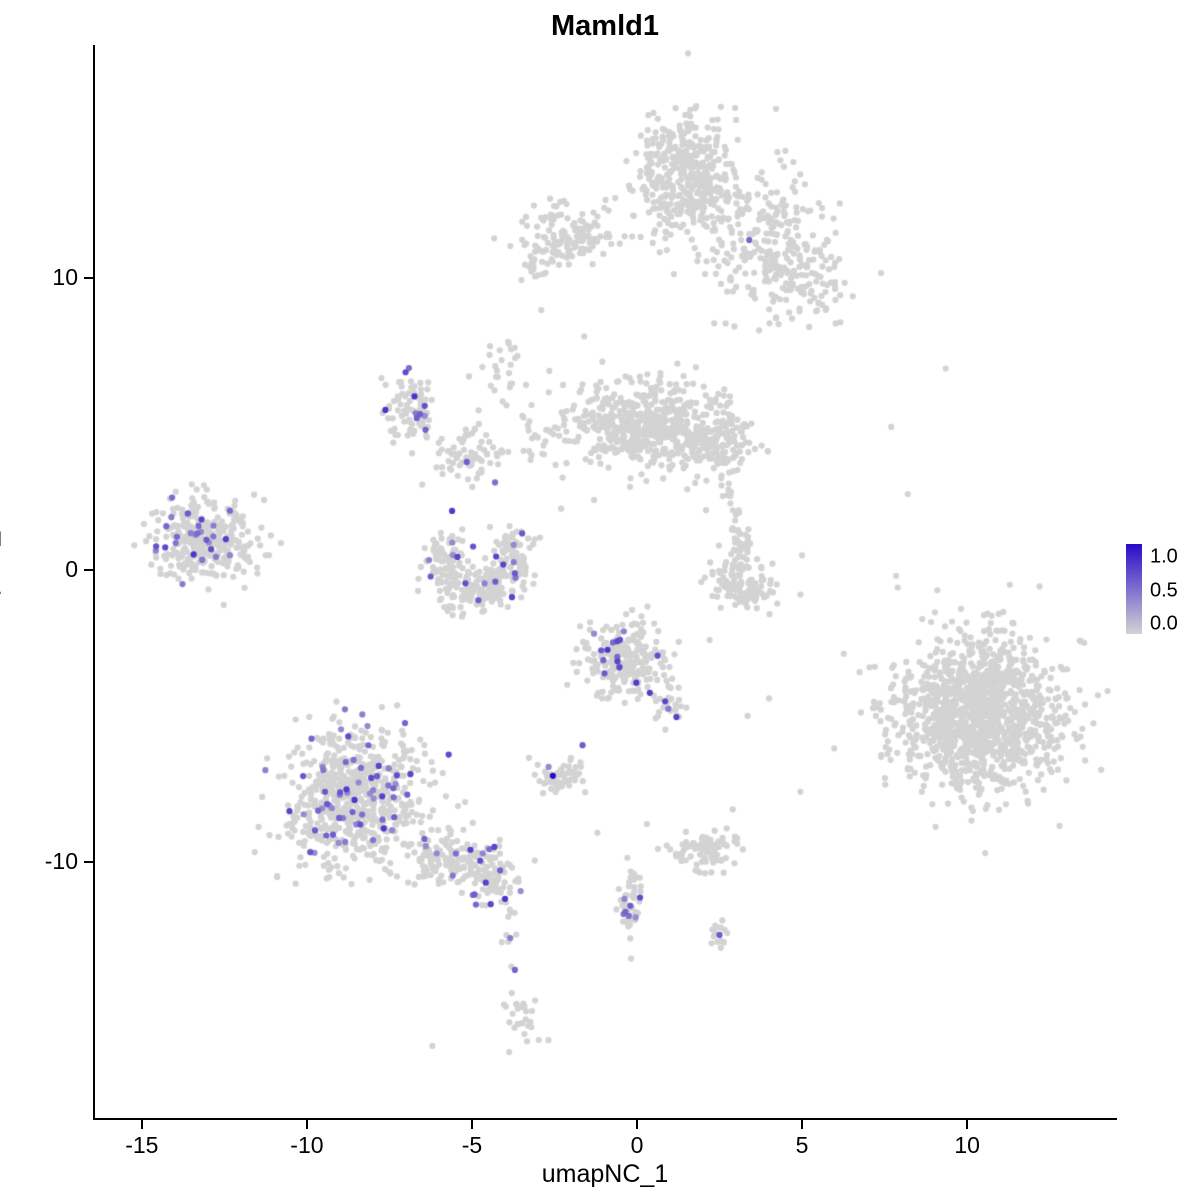  What do you see at coordinates (1134, 589) in the screenshot?
I see `legend-gradient-bar` at bounding box center [1134, 589].